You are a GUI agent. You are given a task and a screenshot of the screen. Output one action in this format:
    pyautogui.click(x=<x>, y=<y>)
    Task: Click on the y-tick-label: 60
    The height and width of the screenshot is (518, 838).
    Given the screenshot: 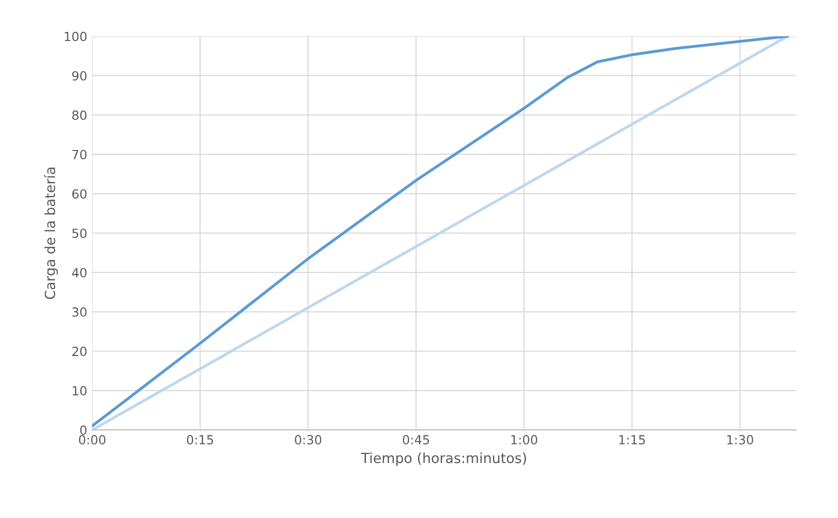 What is the action you would take?
    pyautogui.click(x=79, y=194)
    